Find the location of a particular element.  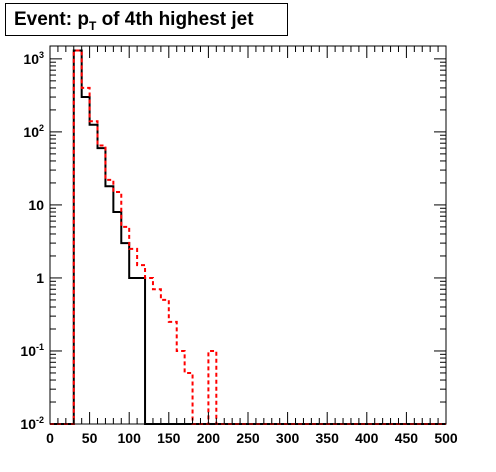

x-tick-label: 0 is located at coordinates (50, 438).